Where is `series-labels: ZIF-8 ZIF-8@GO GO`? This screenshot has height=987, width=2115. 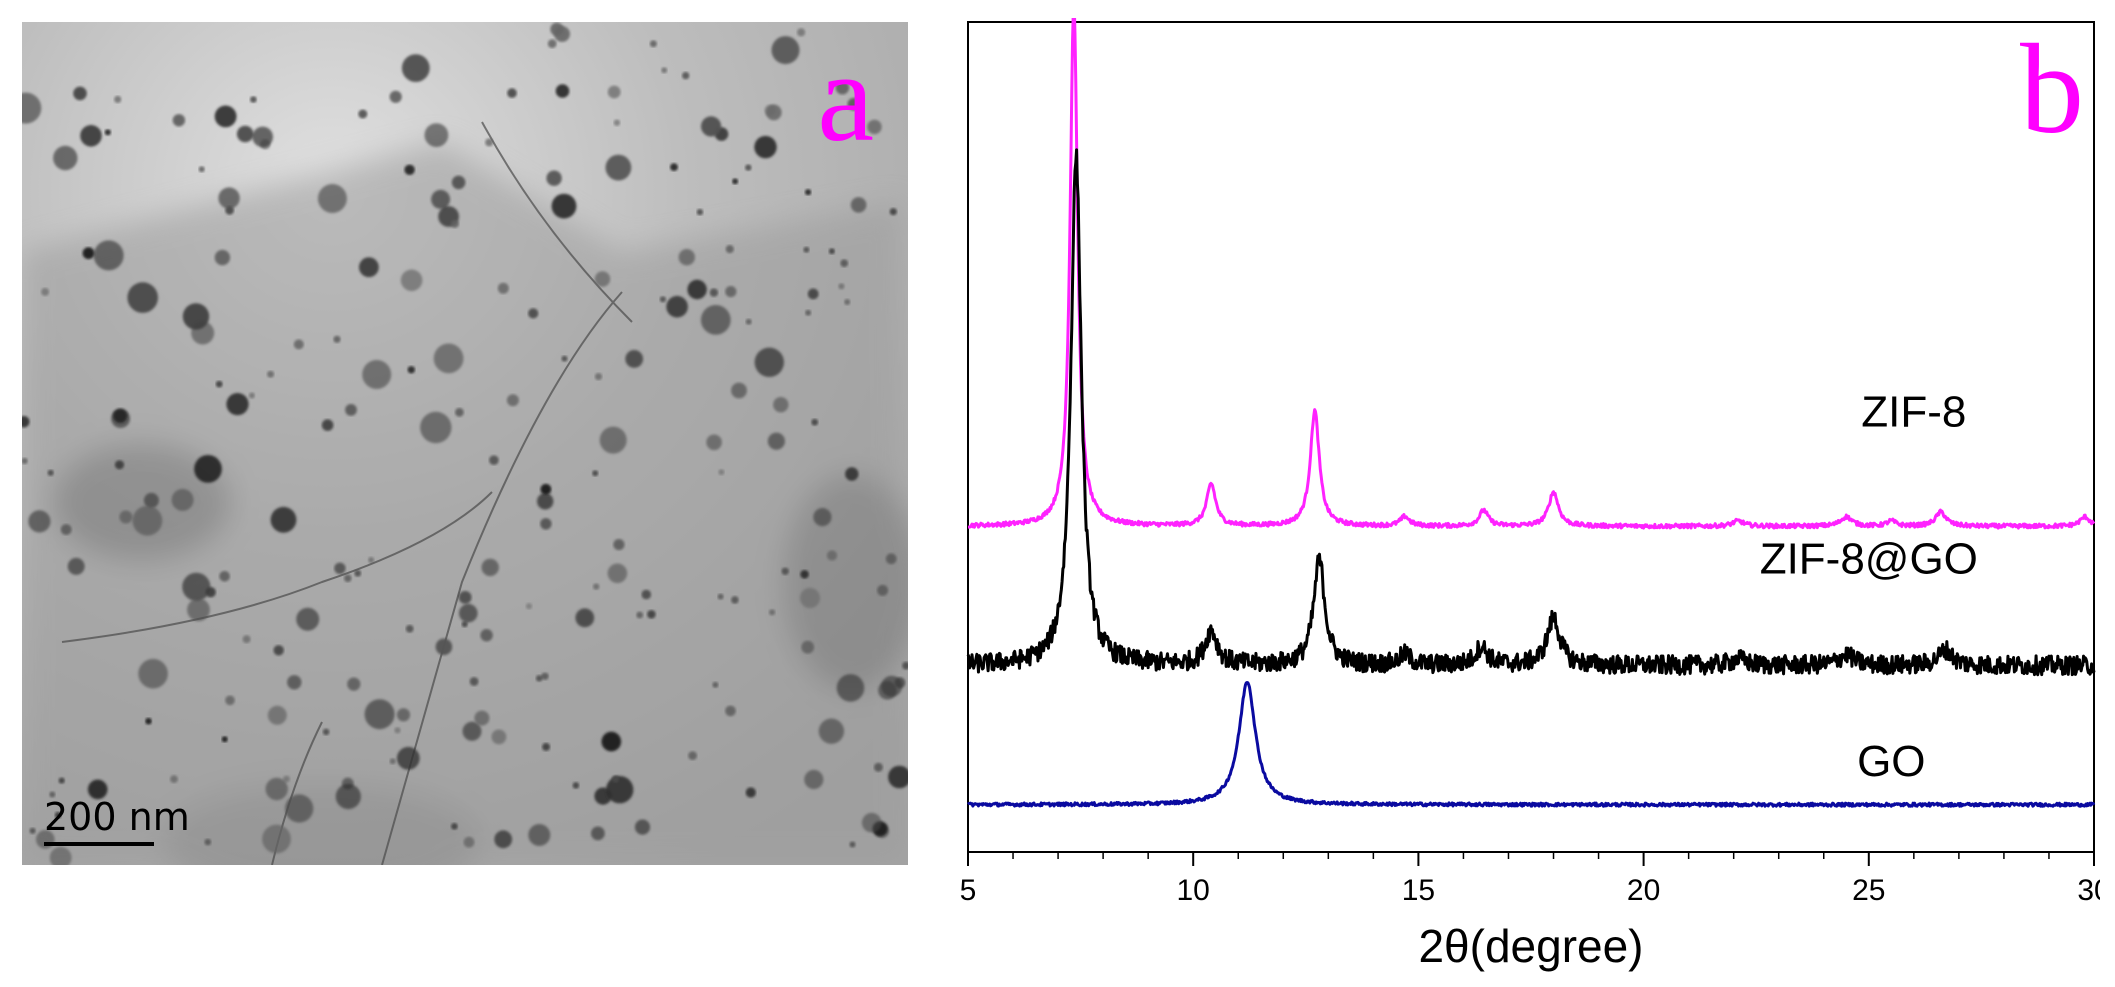
series-labels: ZIF-8 ZIF-8@GO GO is located at coordinates (1869, 586).